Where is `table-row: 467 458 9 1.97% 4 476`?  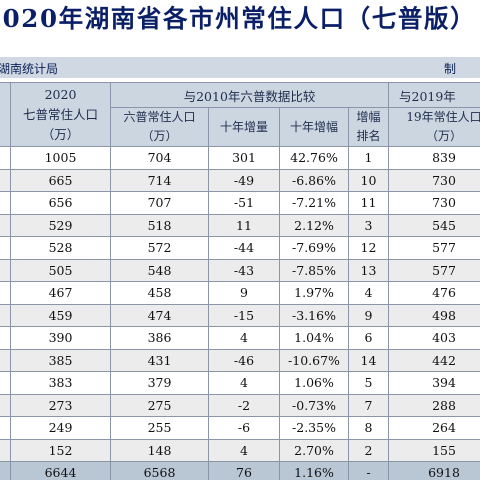
table-row: 467 458 9 1.97% 4 476 is located at coordinates (240, 293).